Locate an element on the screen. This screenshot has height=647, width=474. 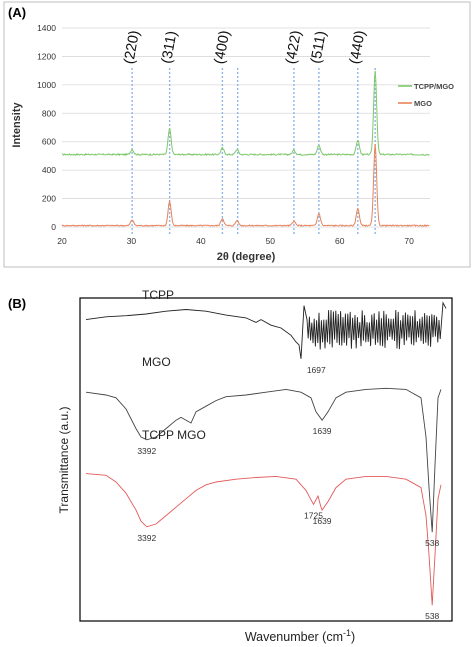
panel-a-x-tick-label: 20 is located at coordinates (62, 241).